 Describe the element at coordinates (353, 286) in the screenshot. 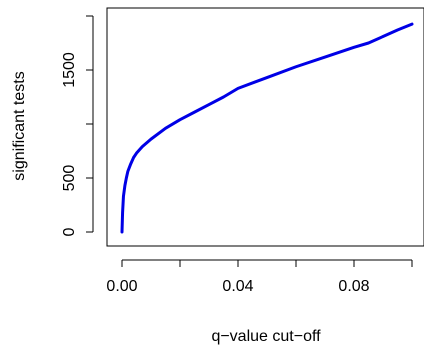

I see `x-tick-label: 0.08` at that location.